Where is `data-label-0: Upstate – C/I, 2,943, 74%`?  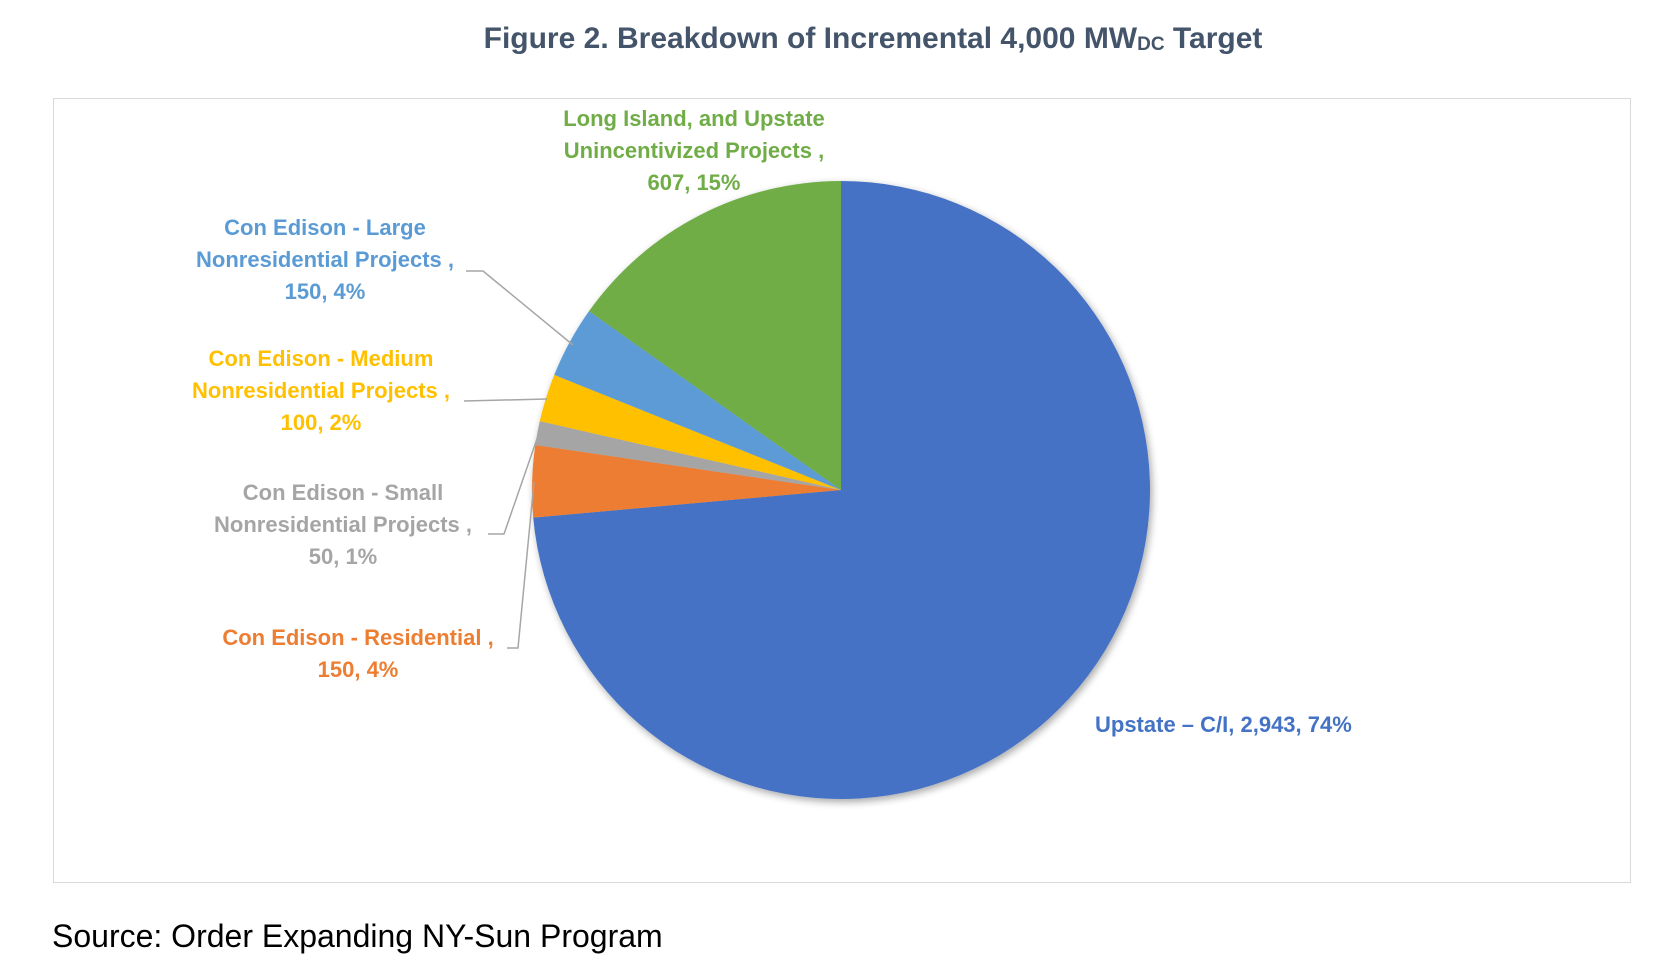 data-label-0: Upstate – C/I, 2,943, 74% is located at coordinates (1223, 725).